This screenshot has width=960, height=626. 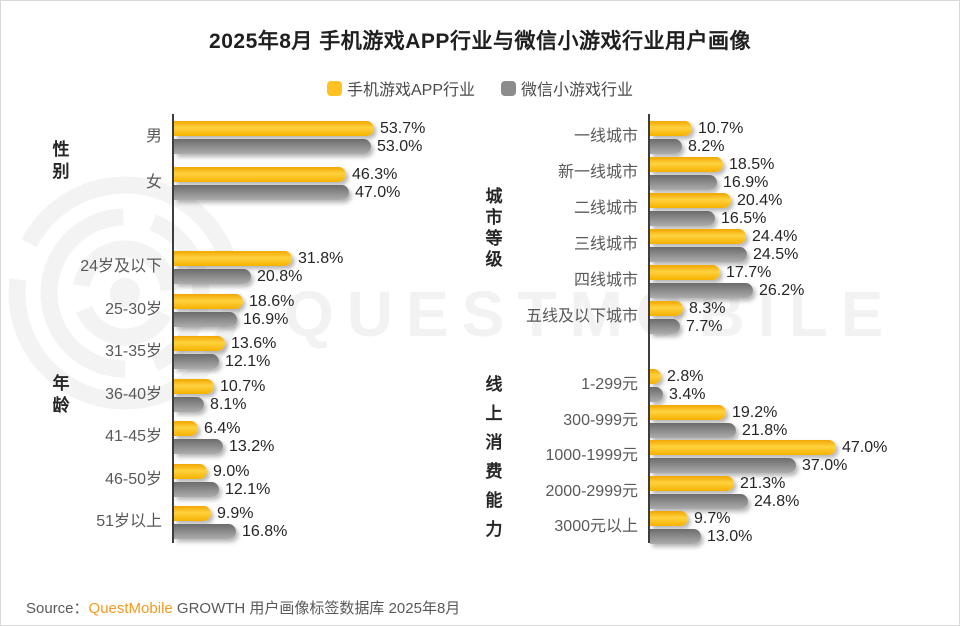 What do you see at coordinates (61, 394) in the screenshot?
I see `section-label-age: 年龄` at bounding box center [61, 394].